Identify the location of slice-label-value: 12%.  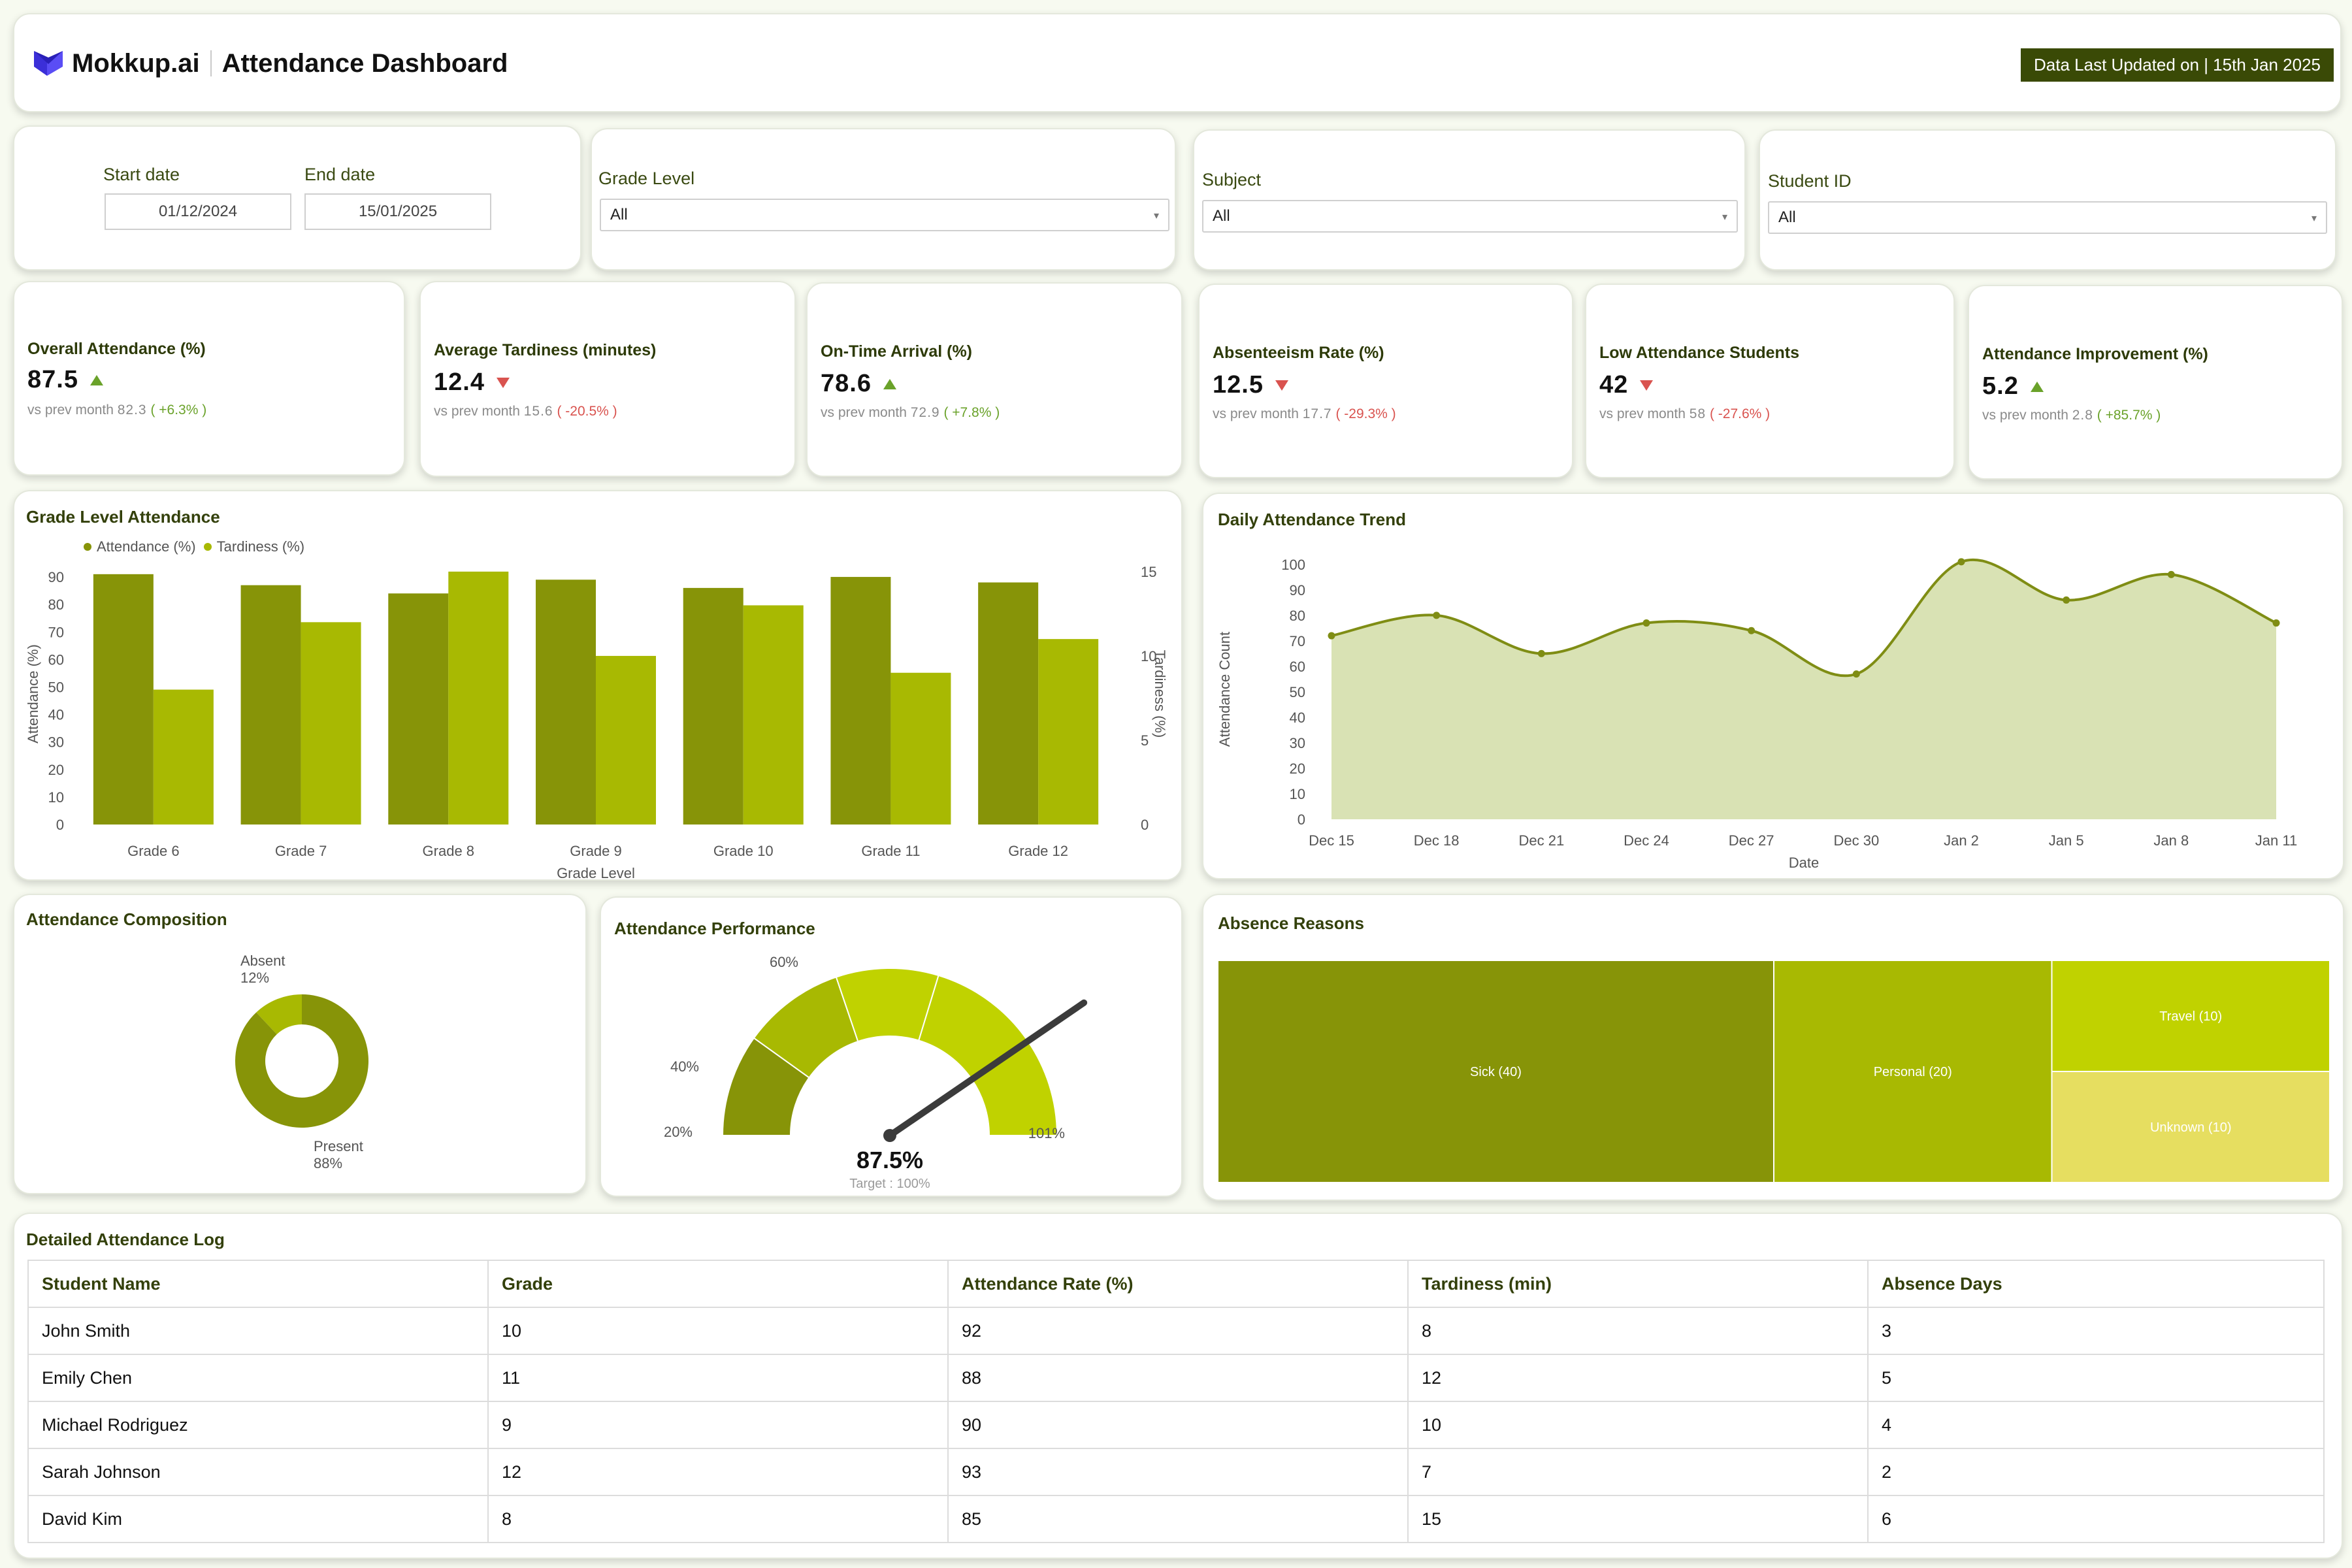
(254, 978).